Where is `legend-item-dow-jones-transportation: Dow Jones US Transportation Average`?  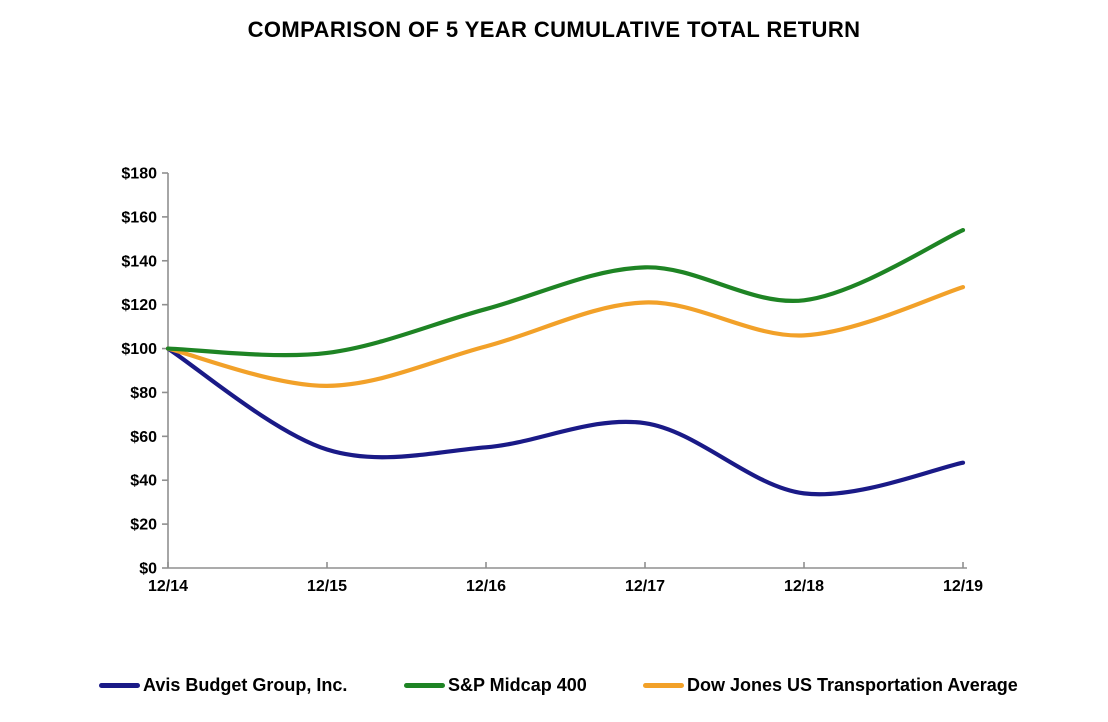
legend-item-dow-jones-transportation: Dow Jones US Transportation Average is located at coordinates (830, 685).